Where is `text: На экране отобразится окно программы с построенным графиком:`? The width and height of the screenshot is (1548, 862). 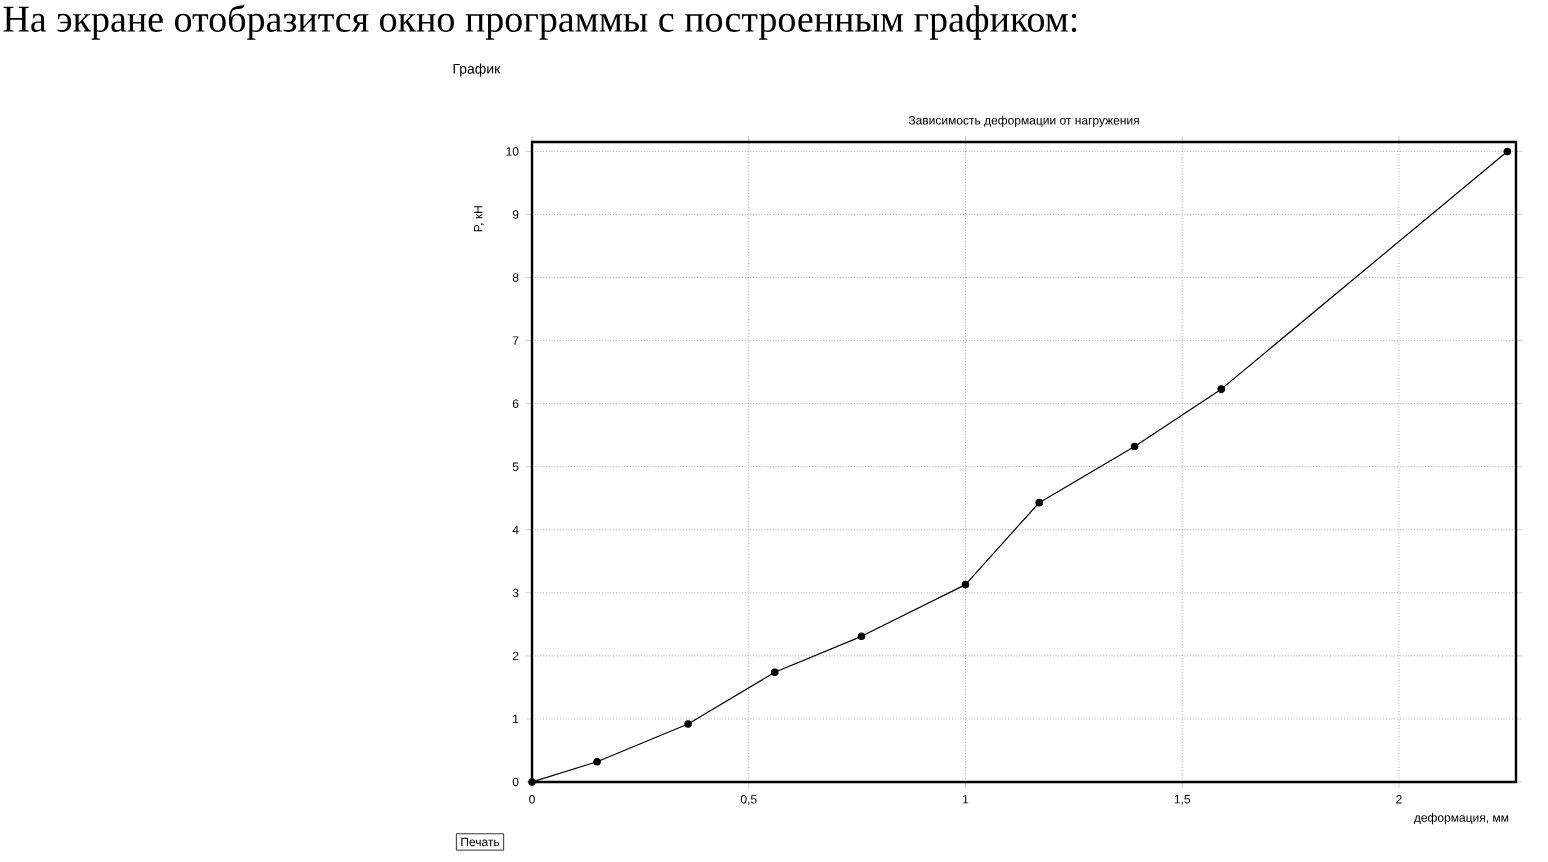 text: На экране отобразится окно программы с построенным графиком: is located at coordinates (540, 22).